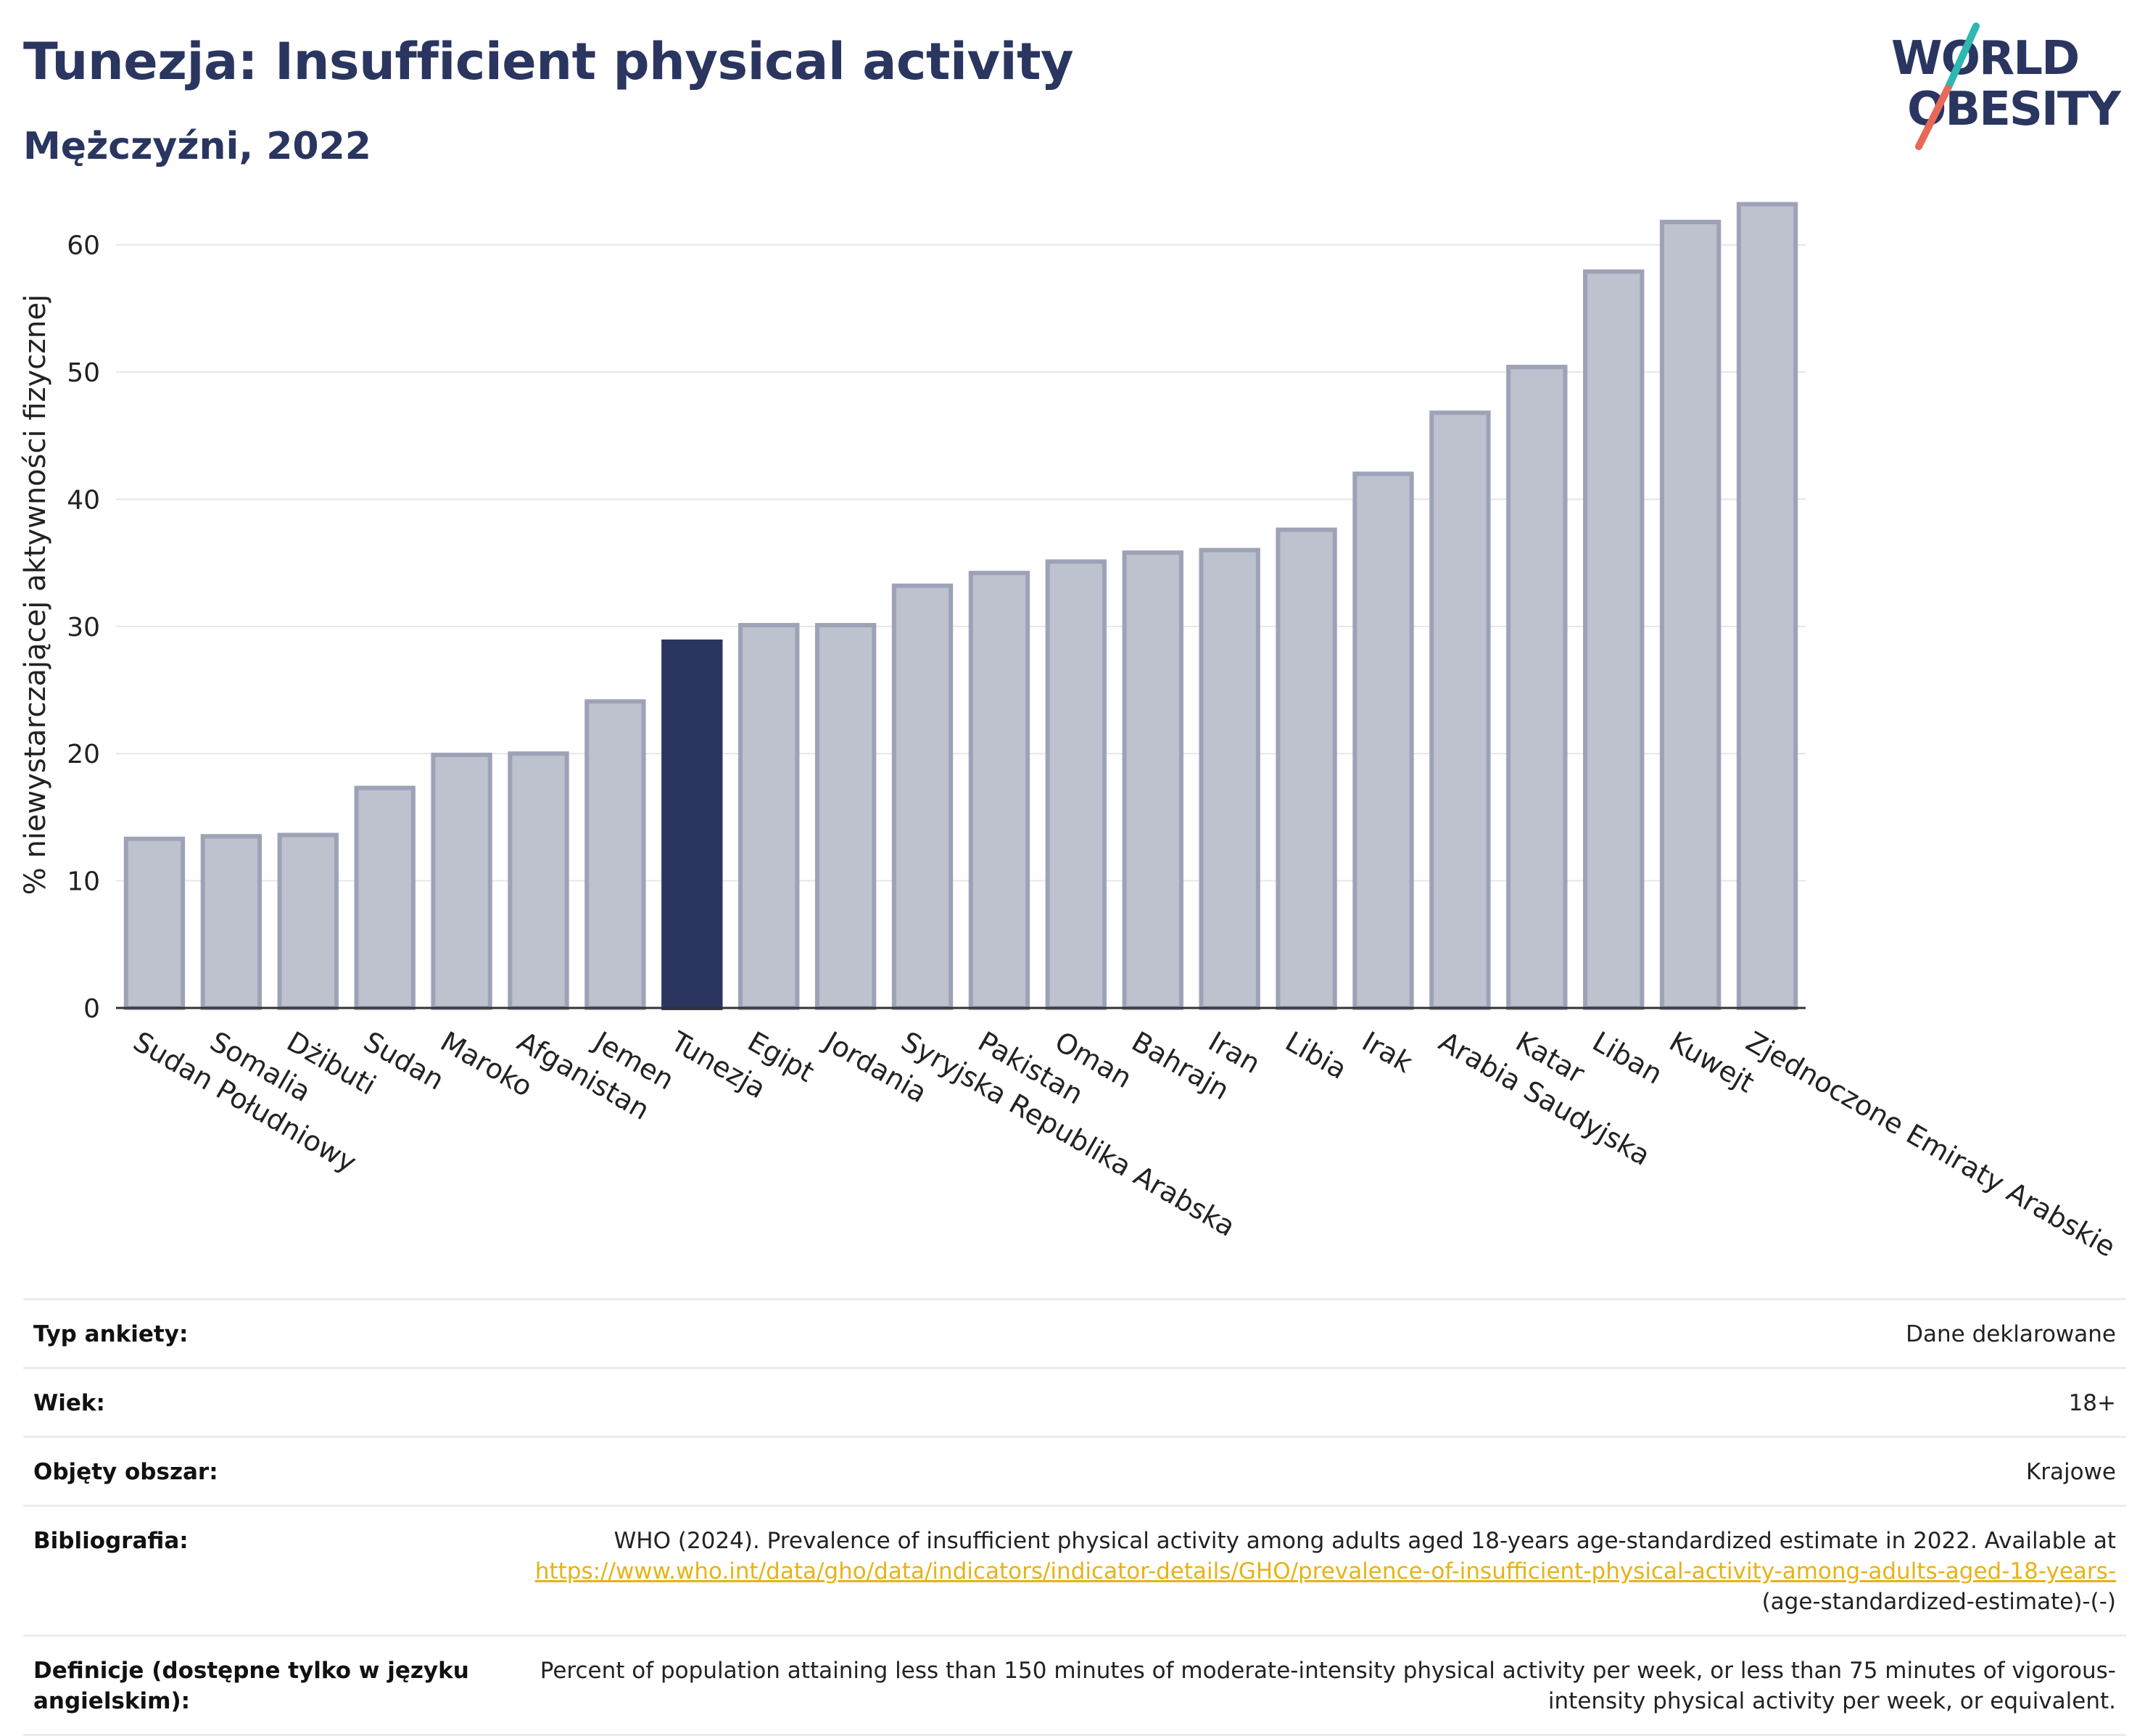  I want to click on y-tick-label: 50, so click(84, 373).